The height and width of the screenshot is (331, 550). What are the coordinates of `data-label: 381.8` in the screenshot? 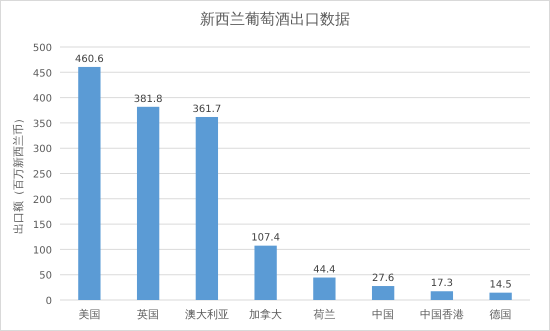 It's located at (148, 99).